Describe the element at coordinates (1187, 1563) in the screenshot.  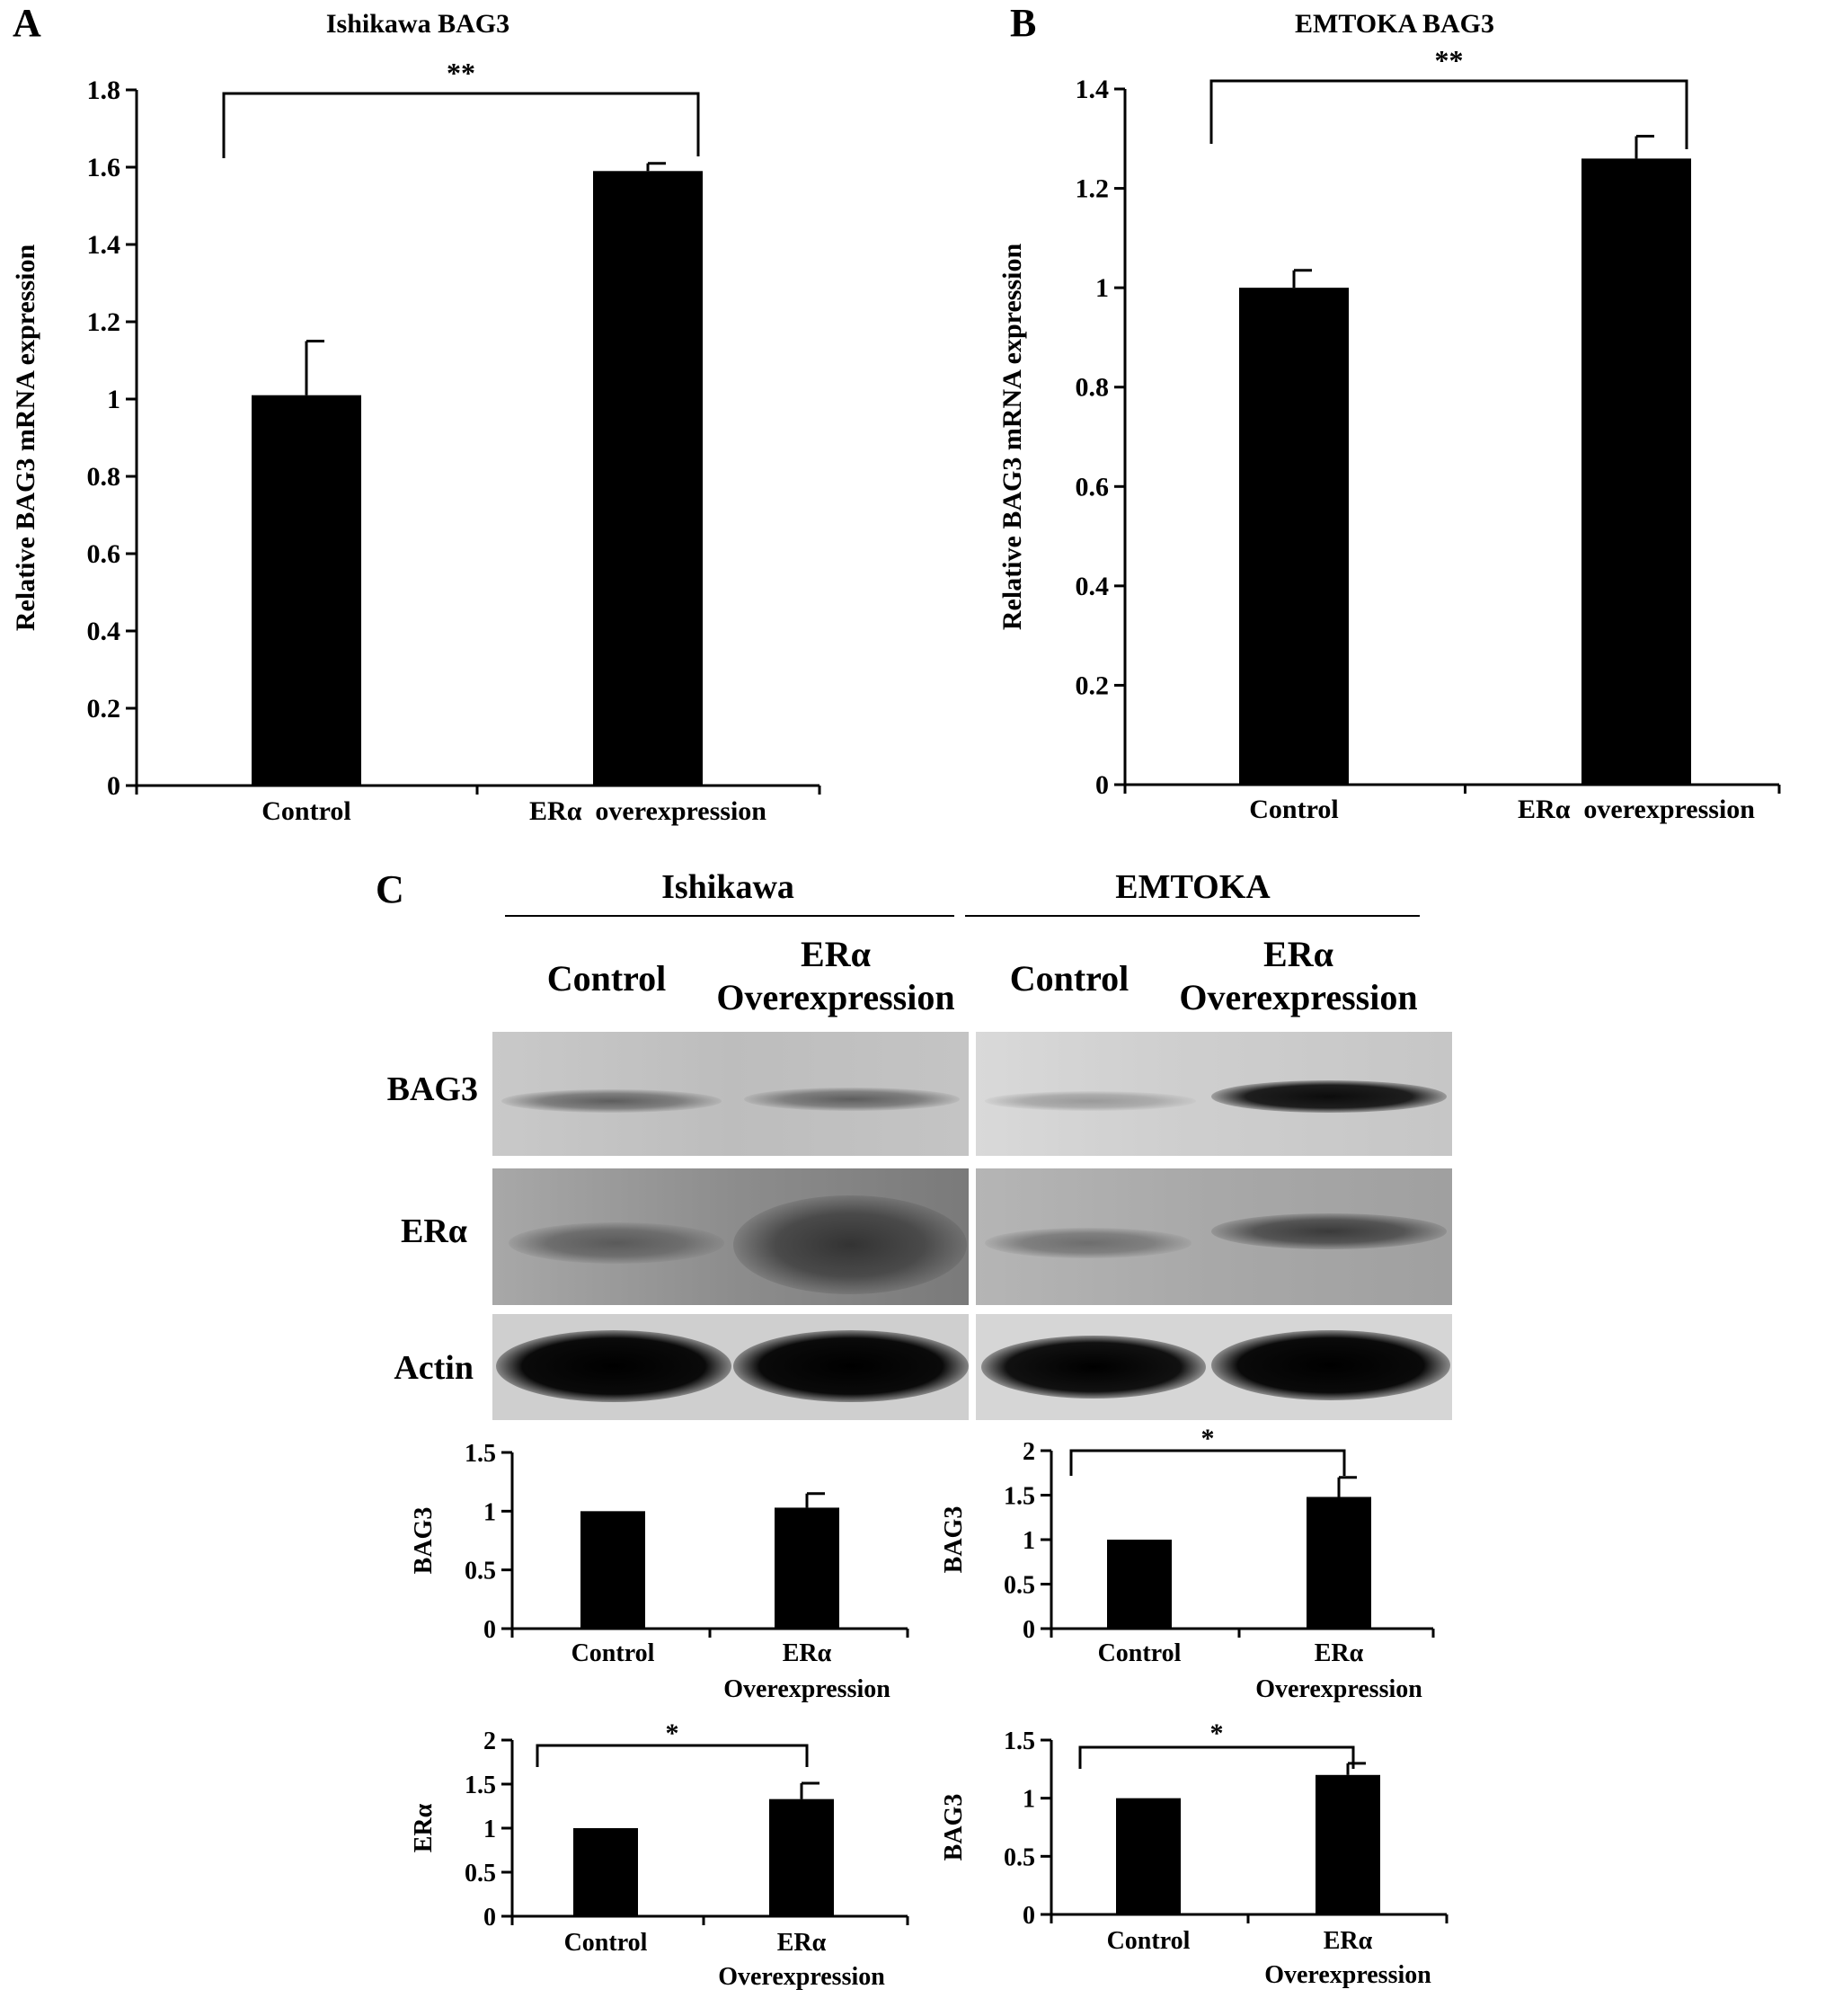
I see `chart-c-emtoka-bag3-quant: BAG3 0 0.5 1 1.5 2 Control ERα Overexpression *` at that location.